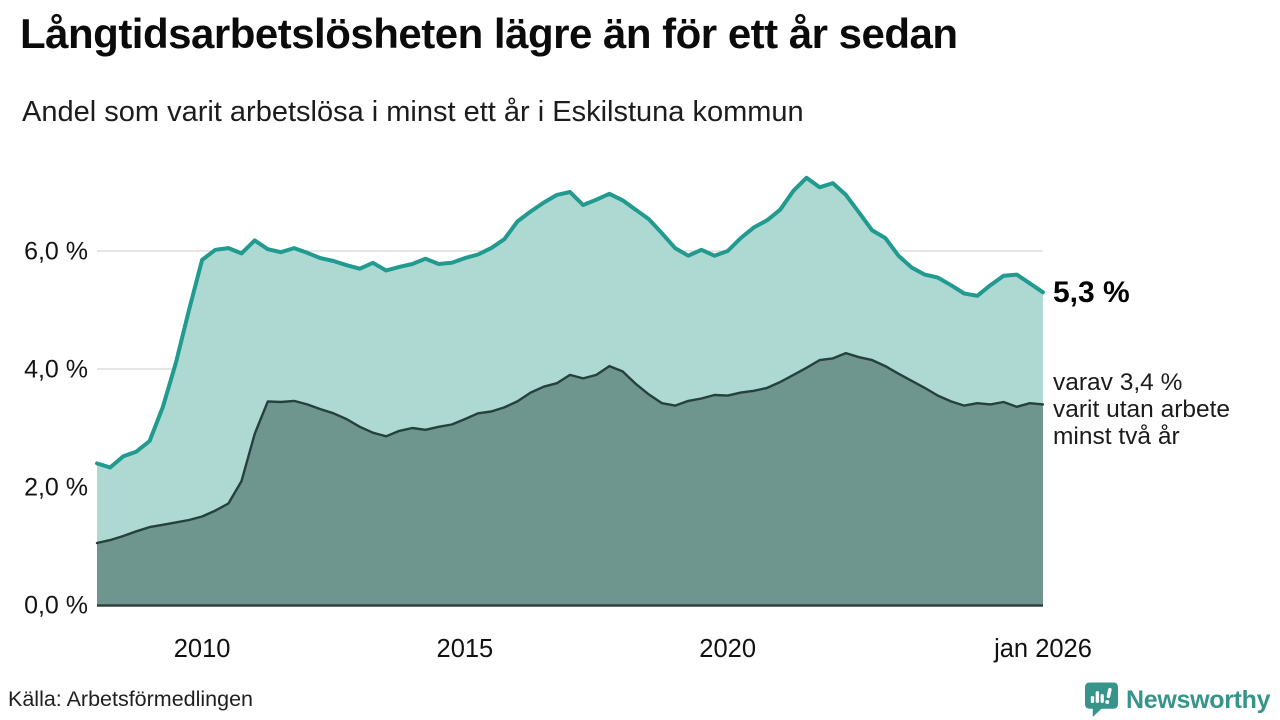 This screenshot has height=720, width=1280. Describe the element at coordinates (56, 606) in the screenshot. I see `y-axis-tick-label: 0,0 %` at that location.